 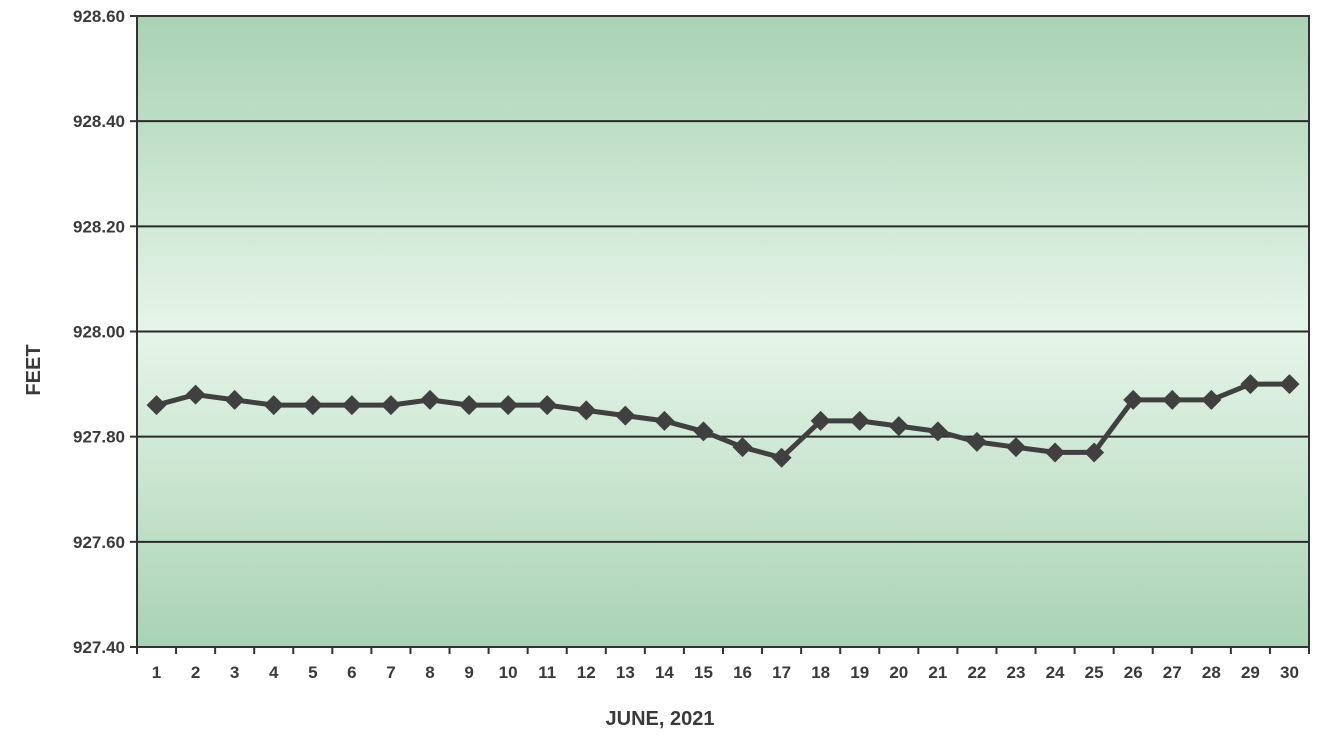 What do you see at coordinates (390, 672) in the screenshot?
I see `x-tick-label: 7` at bounding box center [390, 672].